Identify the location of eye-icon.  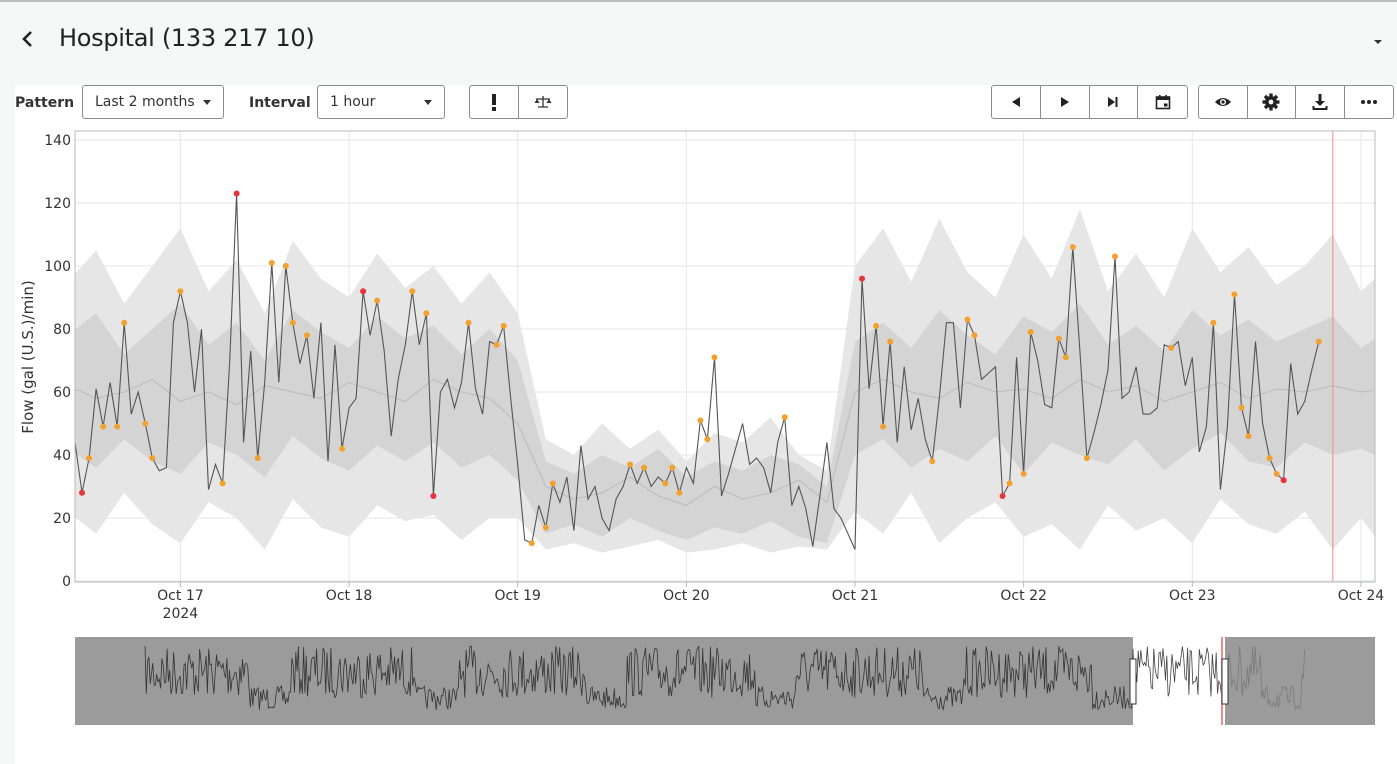
(1222, 102).